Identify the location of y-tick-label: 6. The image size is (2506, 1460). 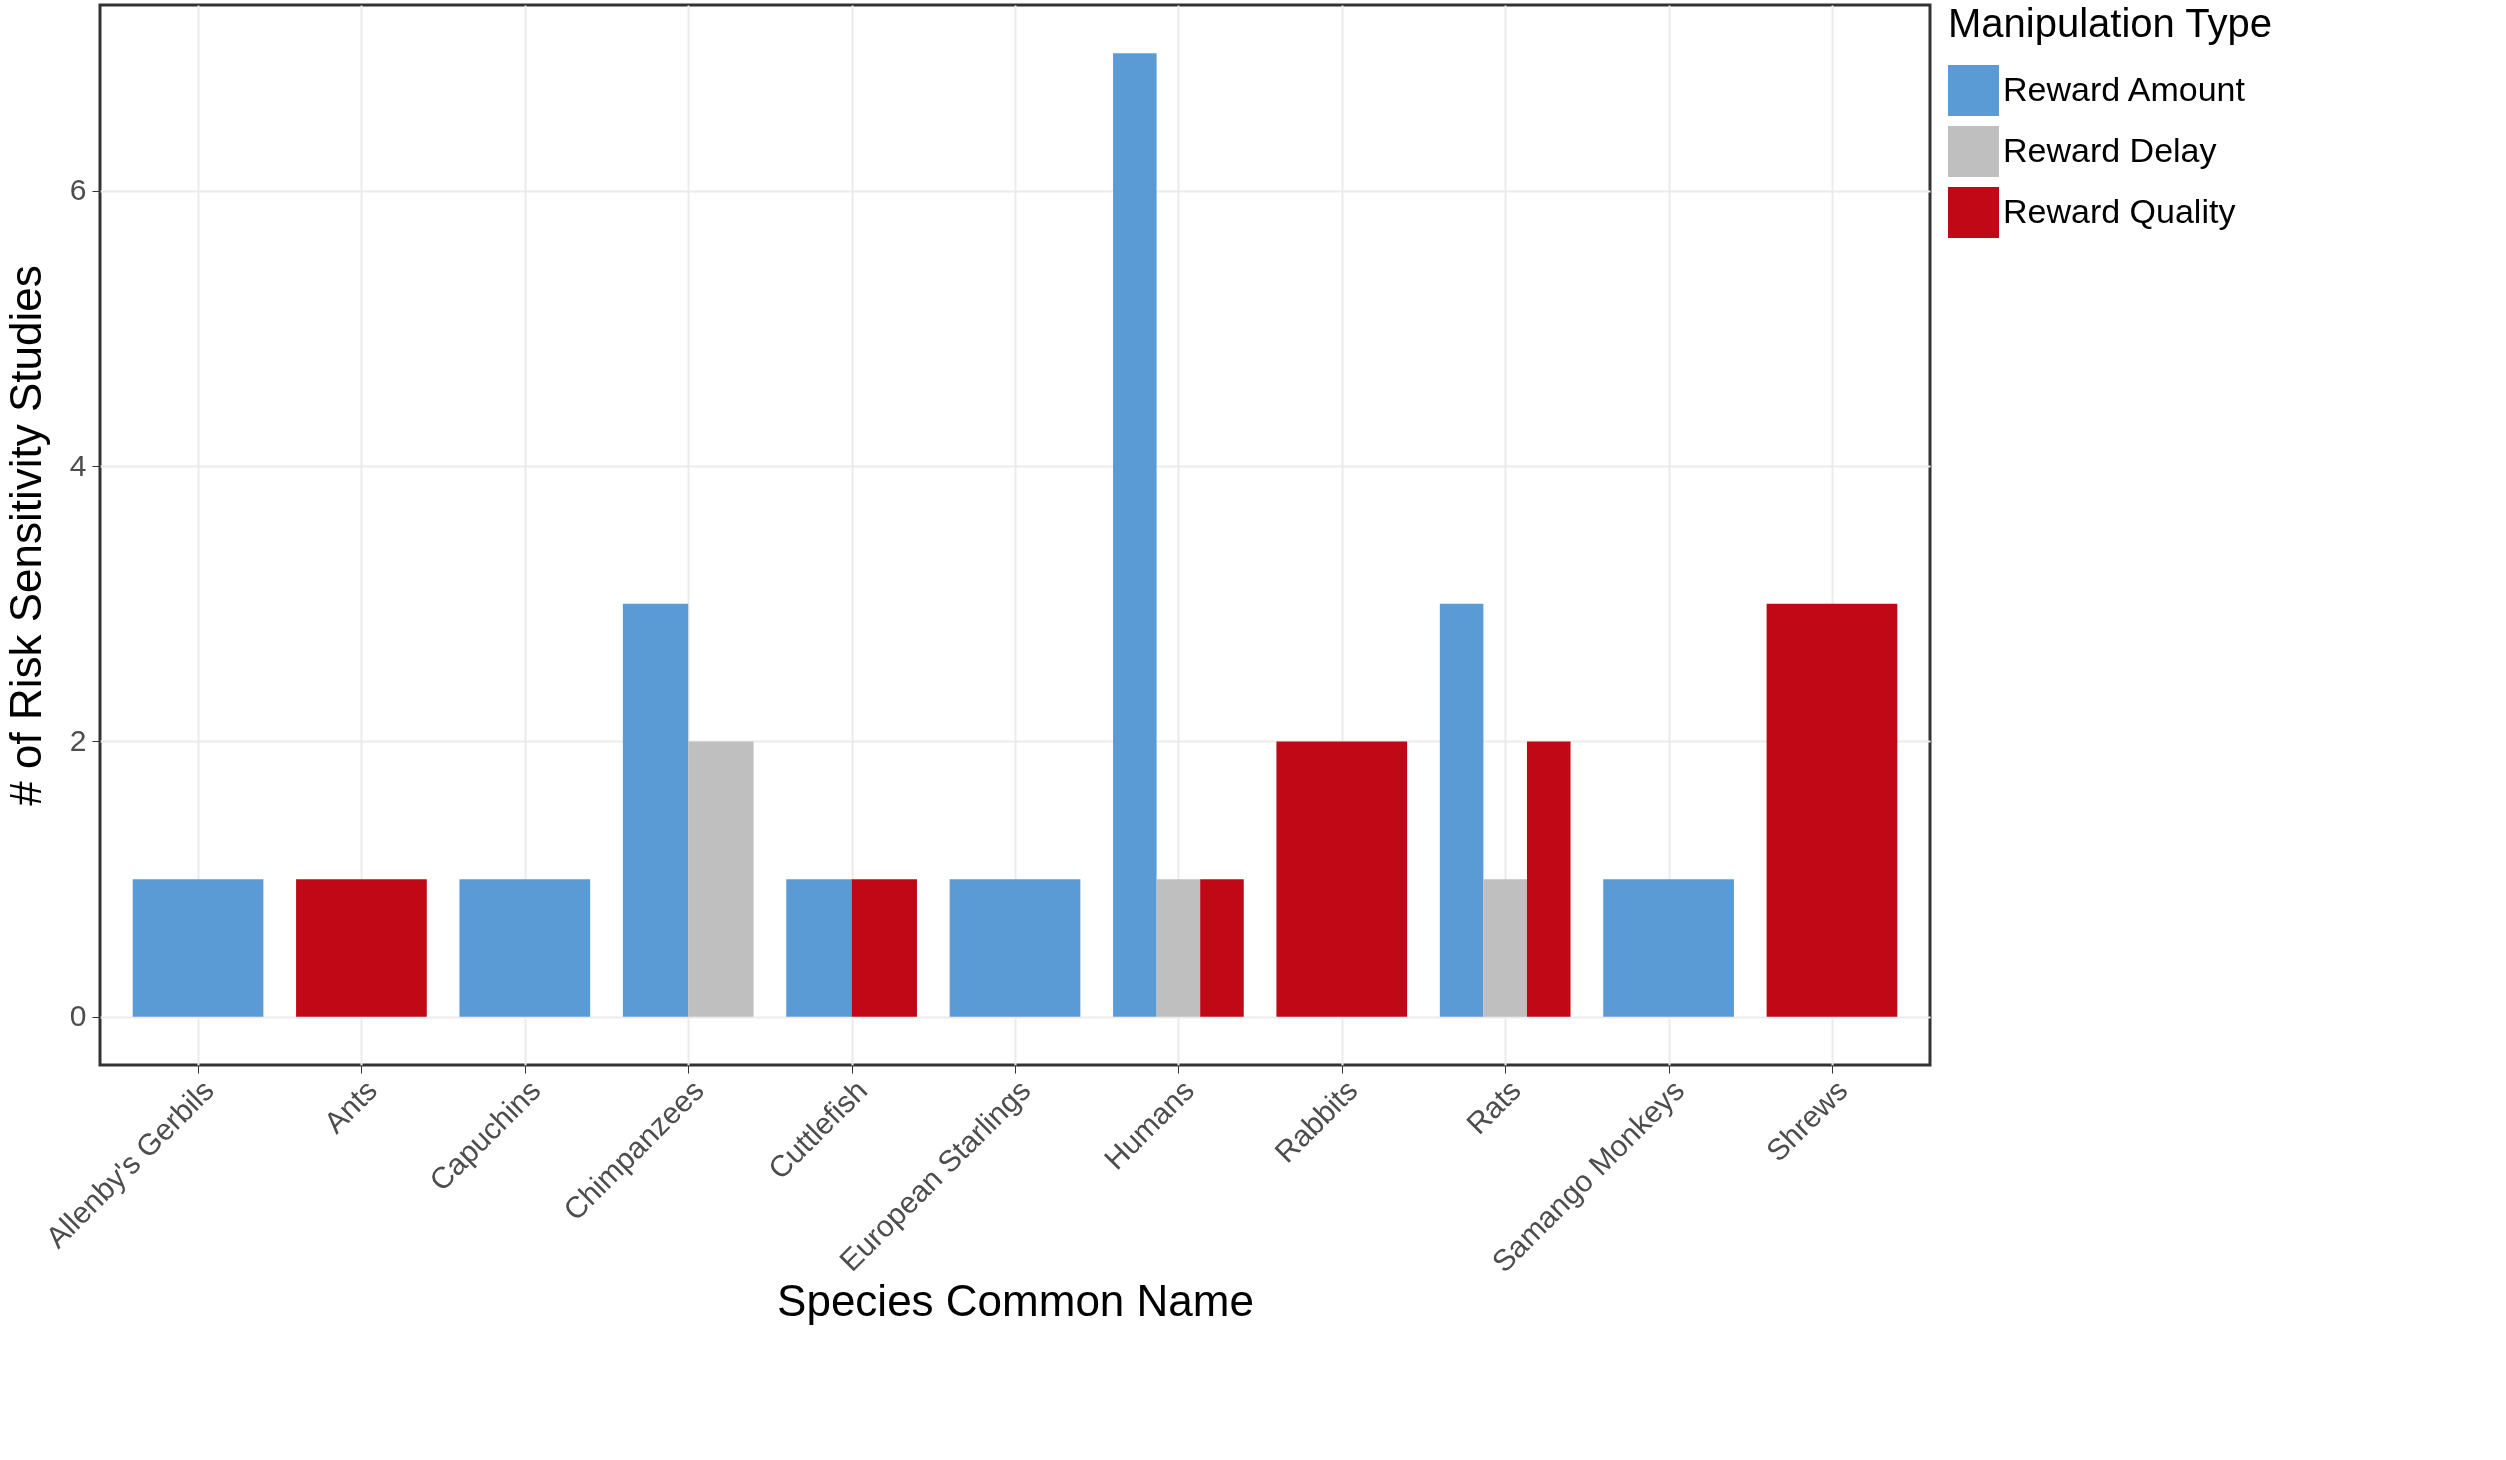
(78, 190).